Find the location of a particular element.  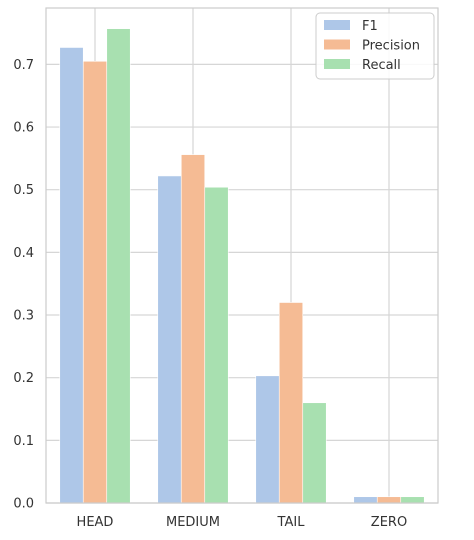

bar-recall-head is located at coordinates (118, 266).